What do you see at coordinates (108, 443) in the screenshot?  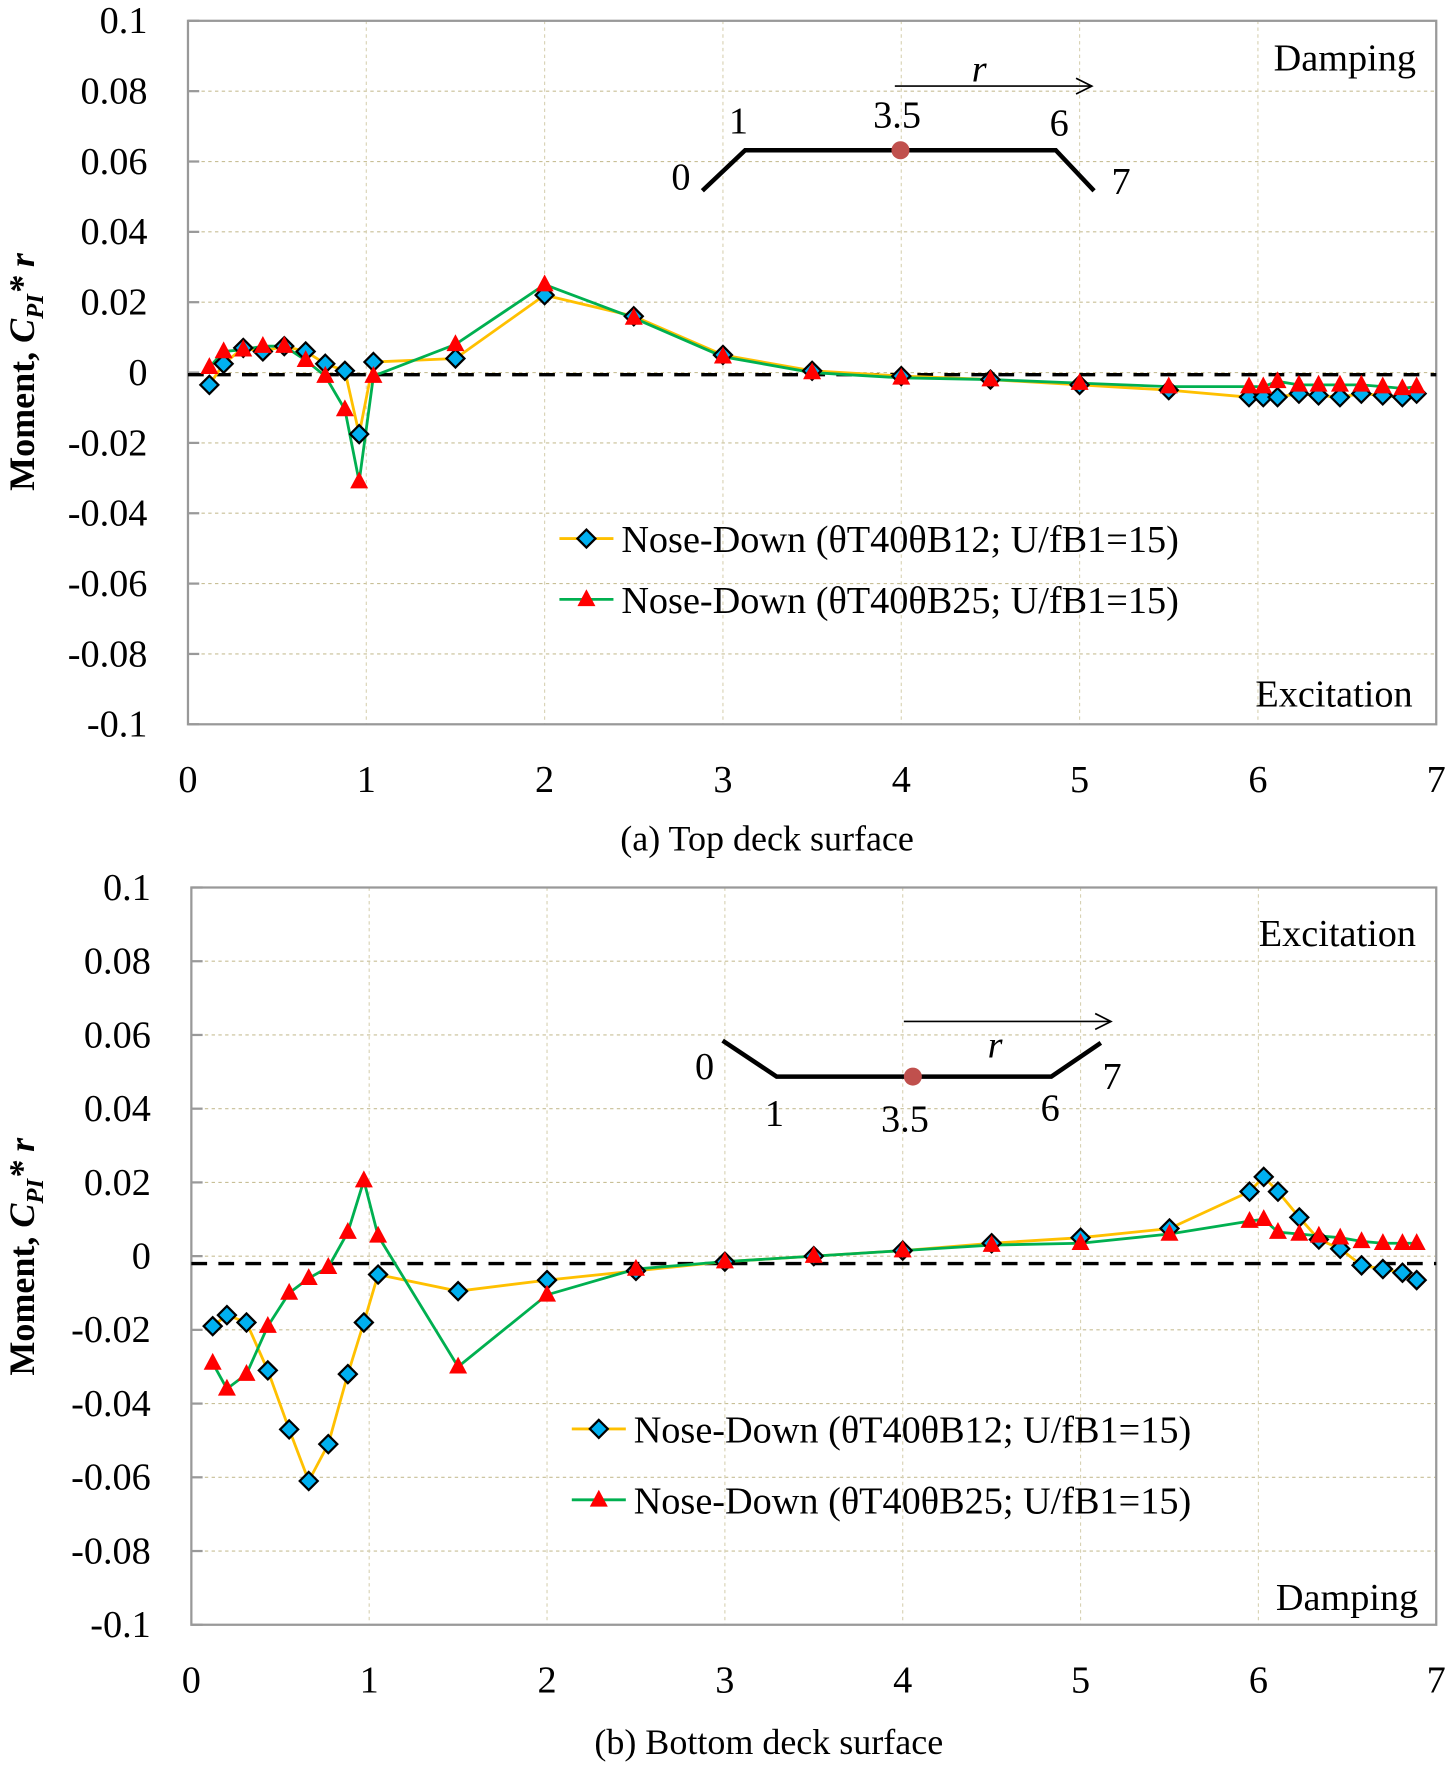 I see `y-tick-label: -0.02` at bounding box center [108, 443].